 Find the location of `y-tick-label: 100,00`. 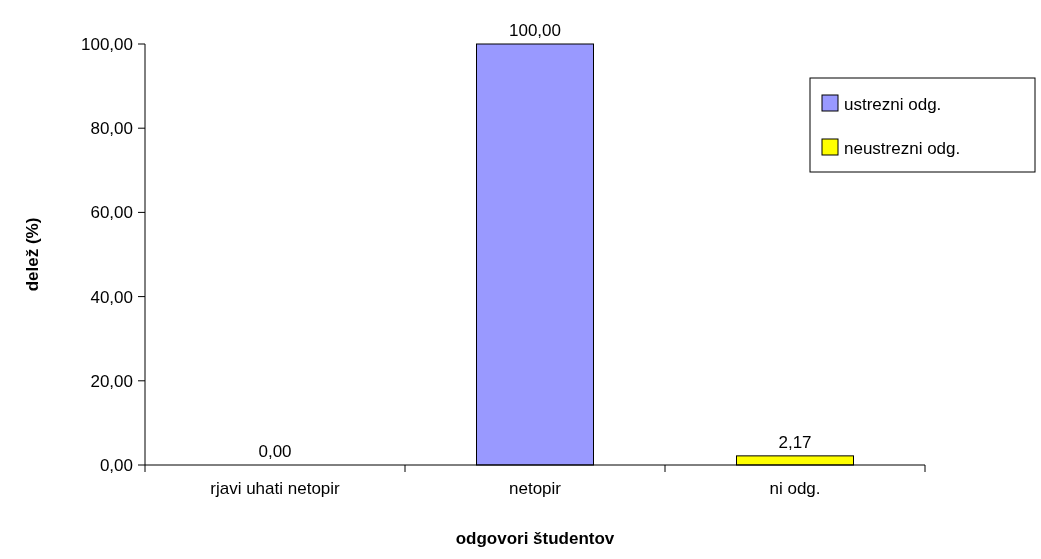

y-tick-label: 100,00 is located at coordinates (107, 44).